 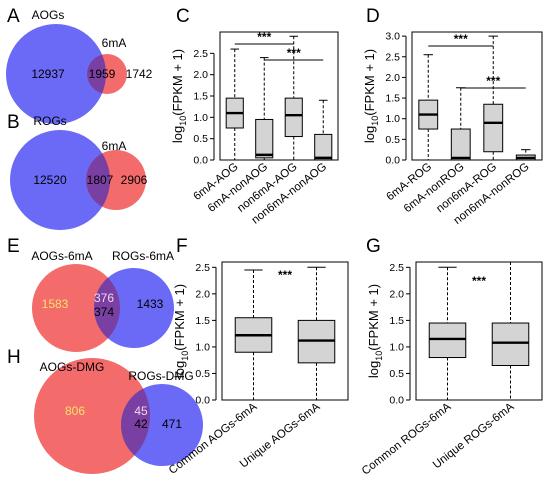 What do you see at coordinates (202, 401) in the screenshot?
I see `boxplot-f-y-tick-label: 0.0` at bounding box center [202, 401].